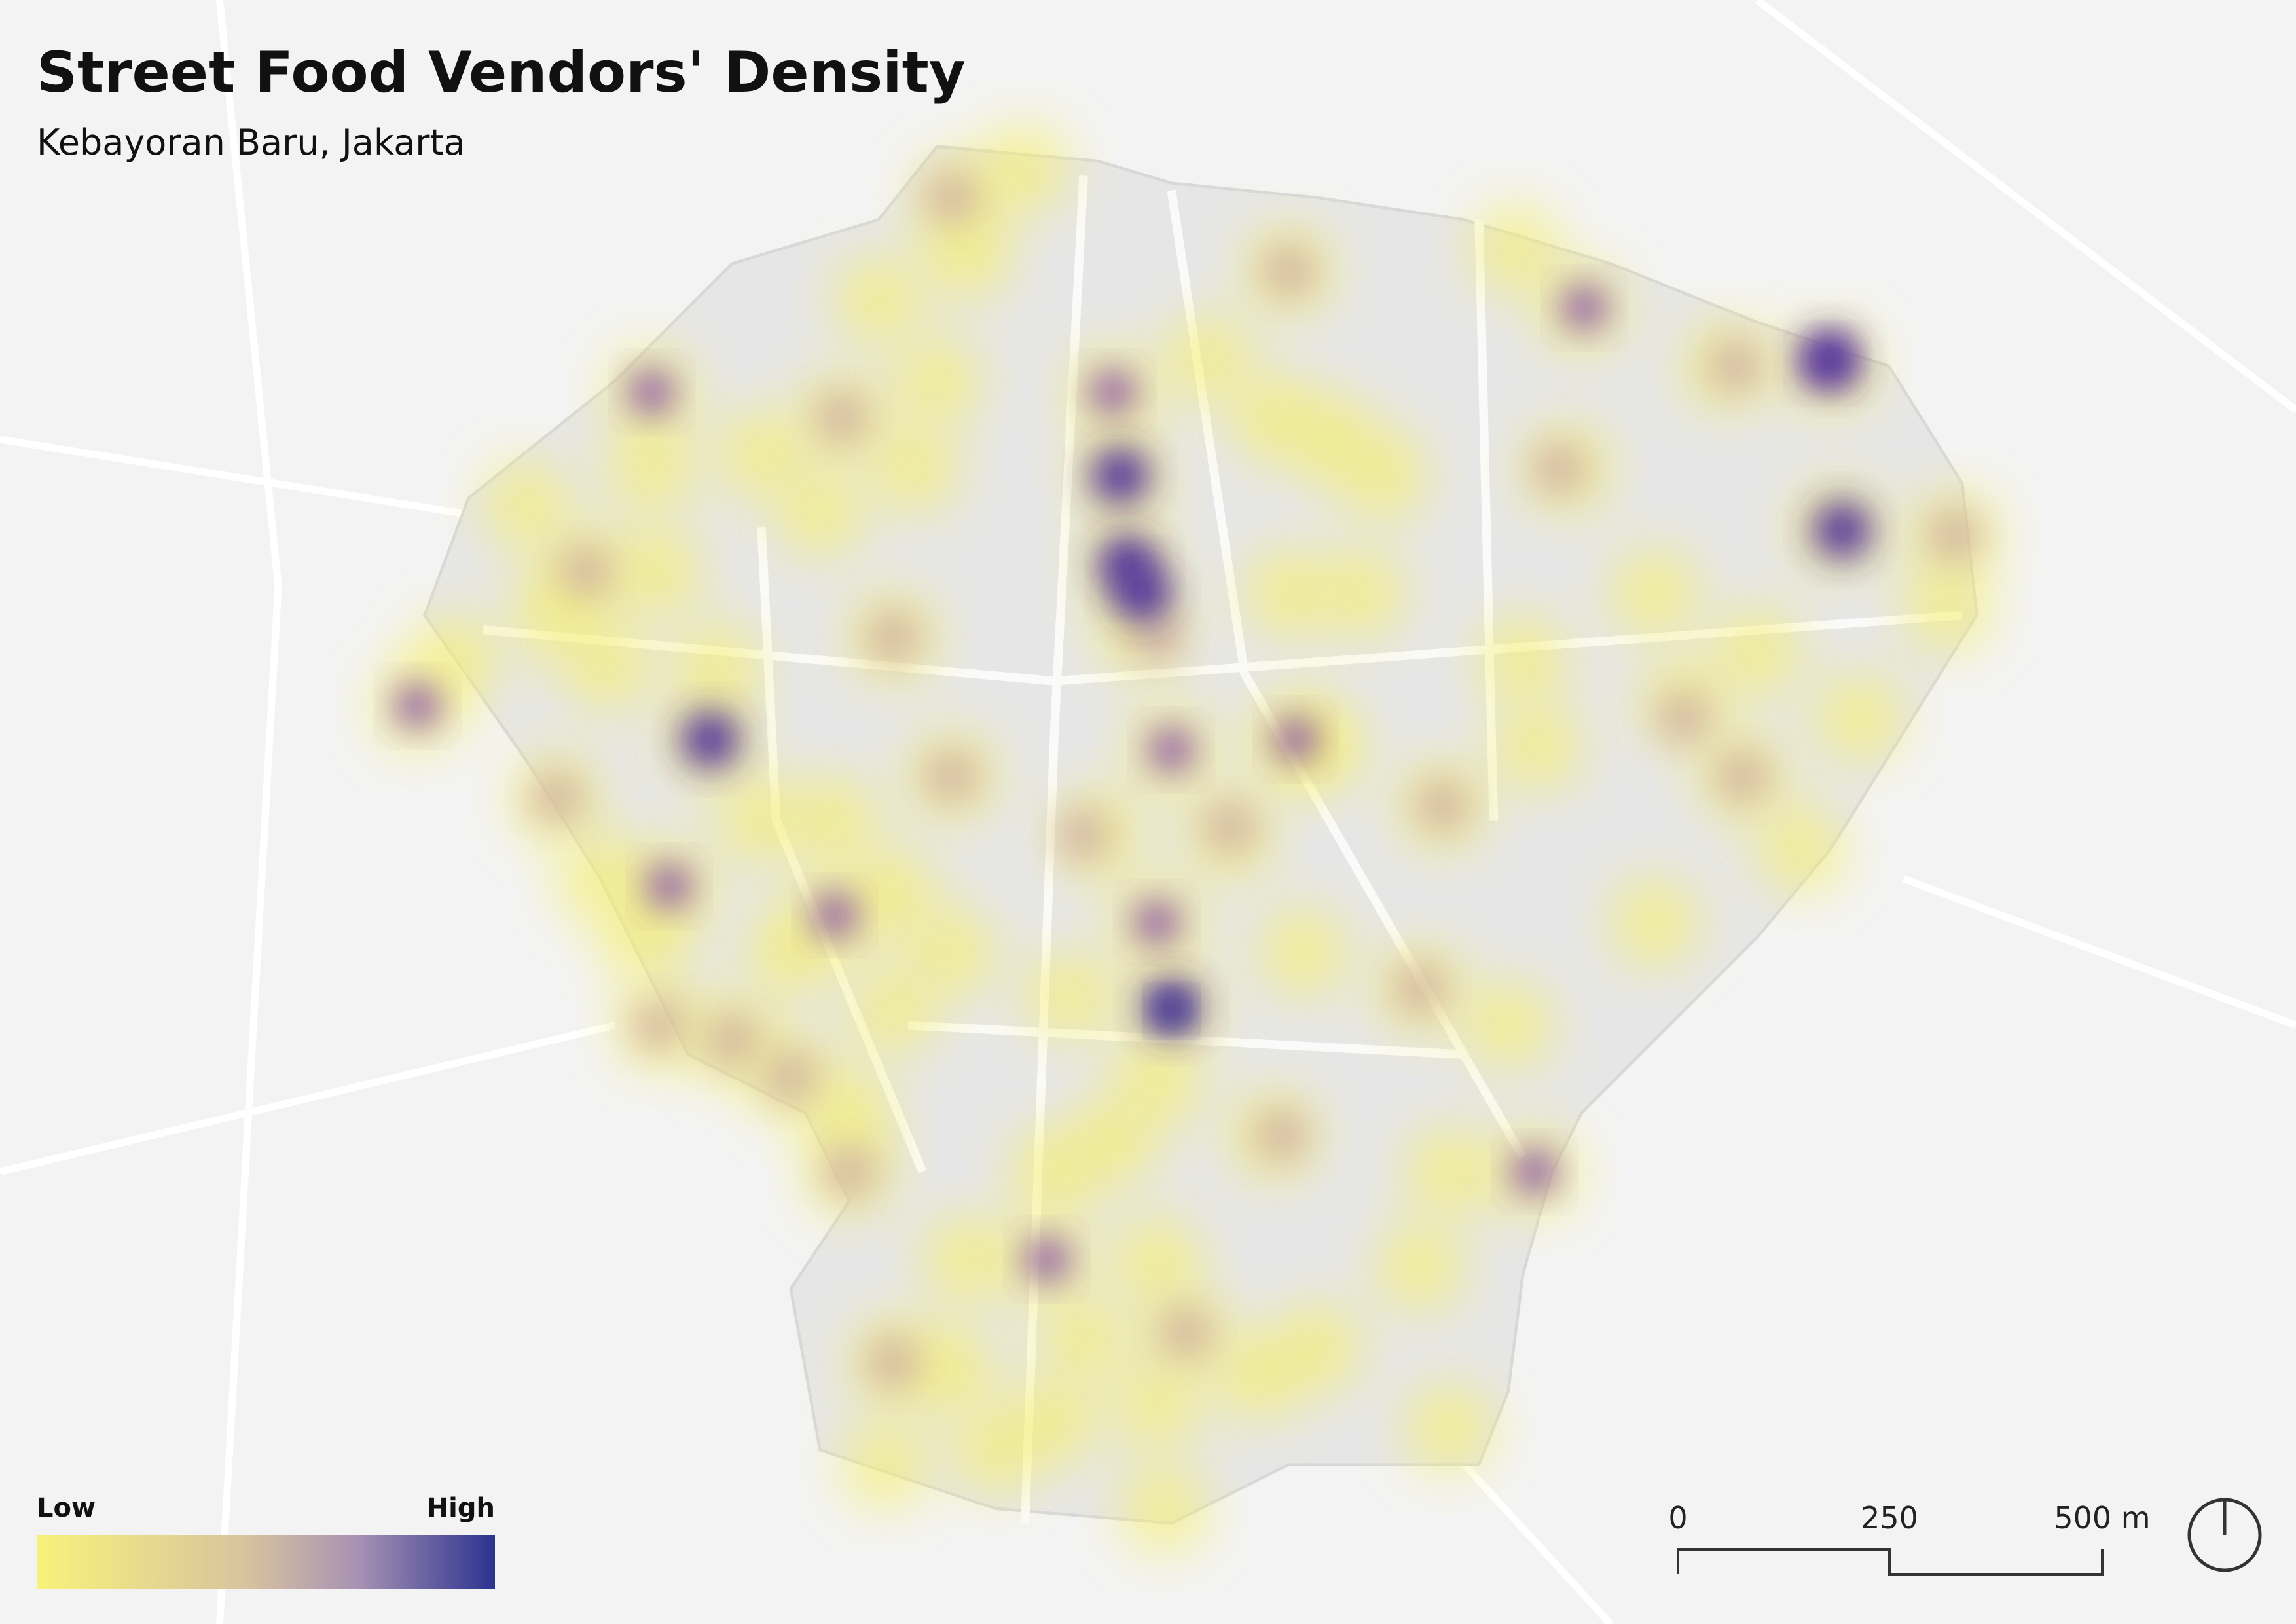 This screenshot has height=1624, width=2296. Describe the element at coordinates (266, 1562) in the screenshot. I see `legend-gradient` at that location.